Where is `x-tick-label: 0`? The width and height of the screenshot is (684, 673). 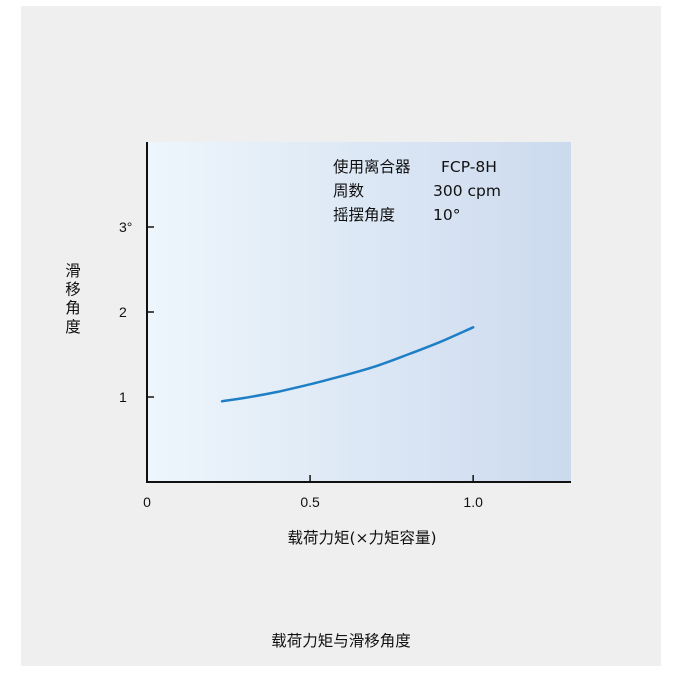
x-tick-label: 0 is located at coordinates (147, 502).